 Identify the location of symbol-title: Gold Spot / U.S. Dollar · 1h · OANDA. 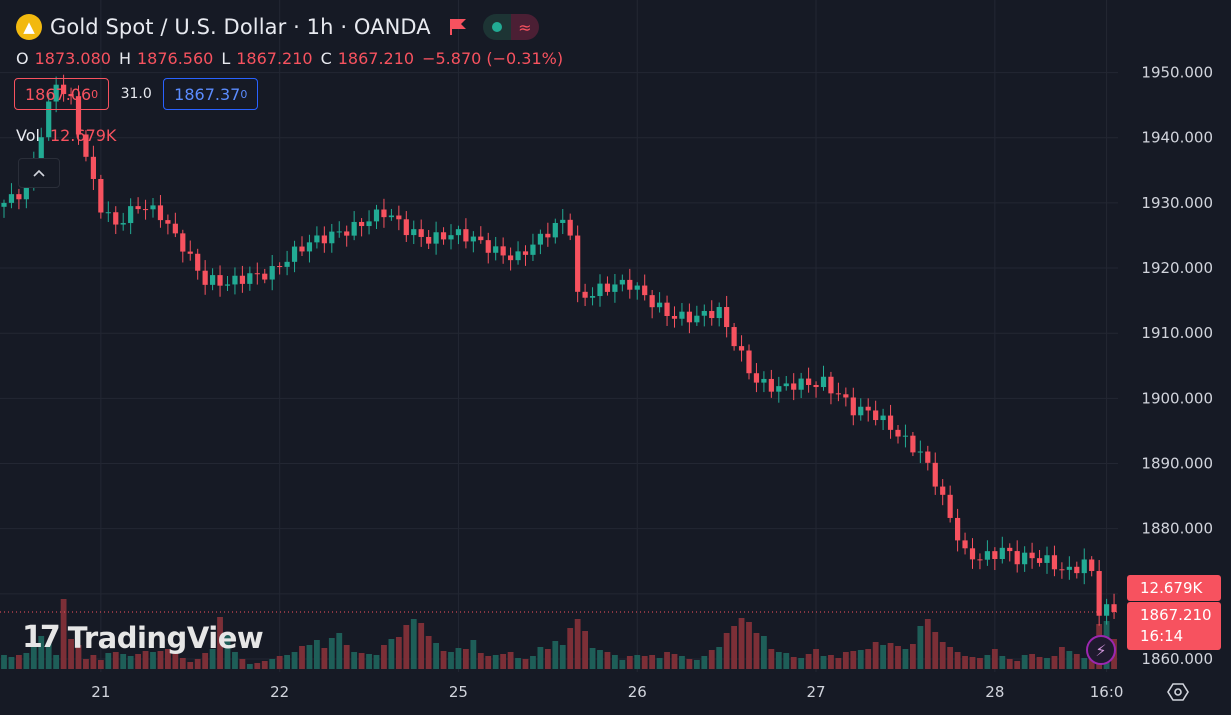
(240, 27).